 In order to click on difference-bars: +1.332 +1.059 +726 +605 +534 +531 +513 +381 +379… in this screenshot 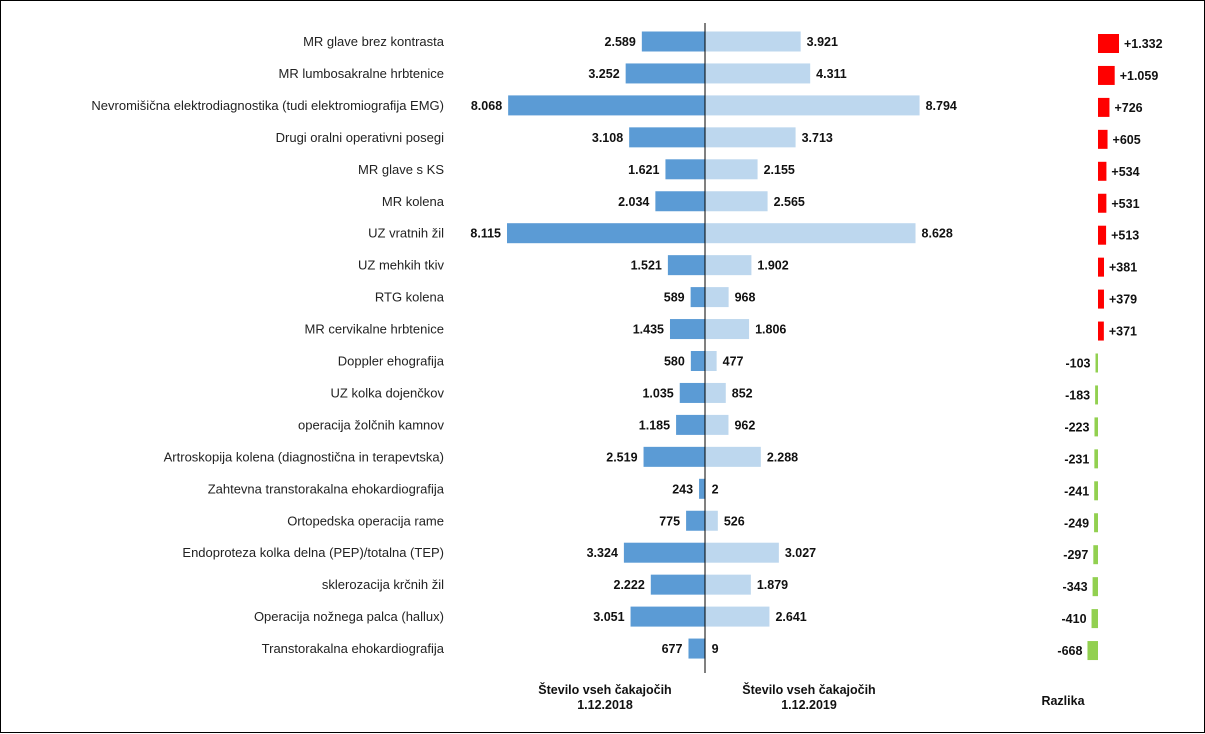, I will do `click(1110, 347)`.